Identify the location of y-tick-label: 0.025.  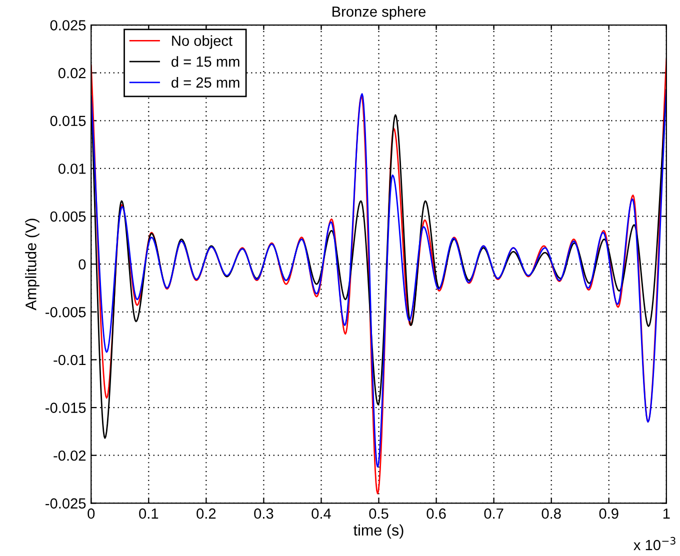
(68, 25).